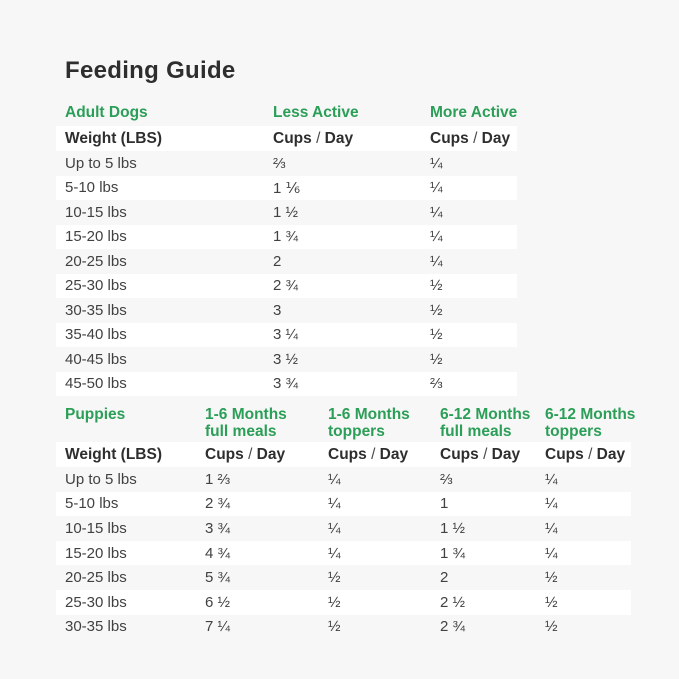 This screenshot has width=679, height=679. I want to click on table-row: Up to 5 lbs 1 ⅔ ¼ ⅔ ¼, so click(343, 479).